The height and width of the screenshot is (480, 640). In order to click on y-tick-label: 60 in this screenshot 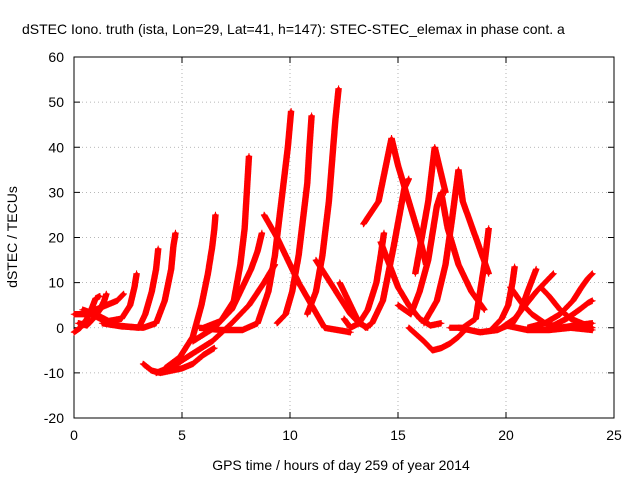, I will do `click(56, 57)`.